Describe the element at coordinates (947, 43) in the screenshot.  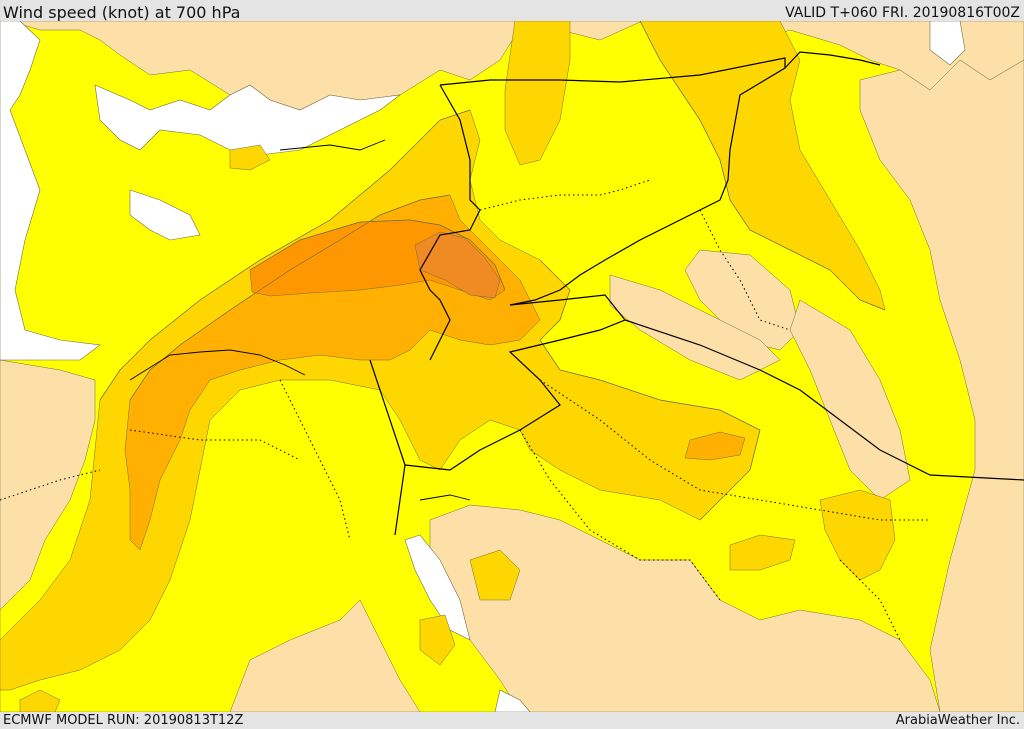
I see `caspian-sea` at that location.